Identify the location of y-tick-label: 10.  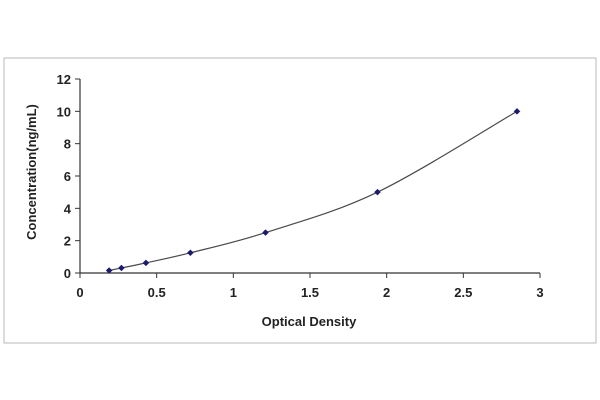
(64, 111).